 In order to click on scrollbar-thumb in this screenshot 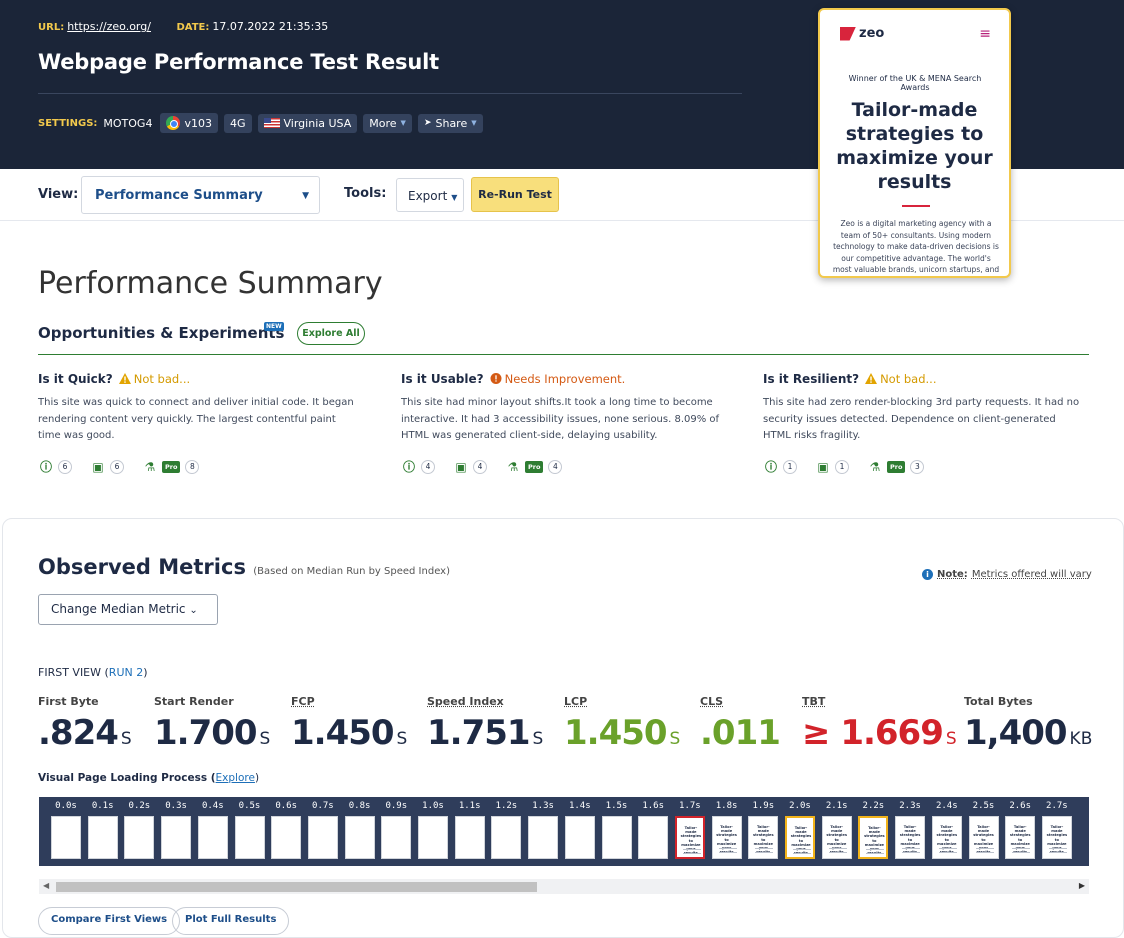, I will do `click(296, 887)`.